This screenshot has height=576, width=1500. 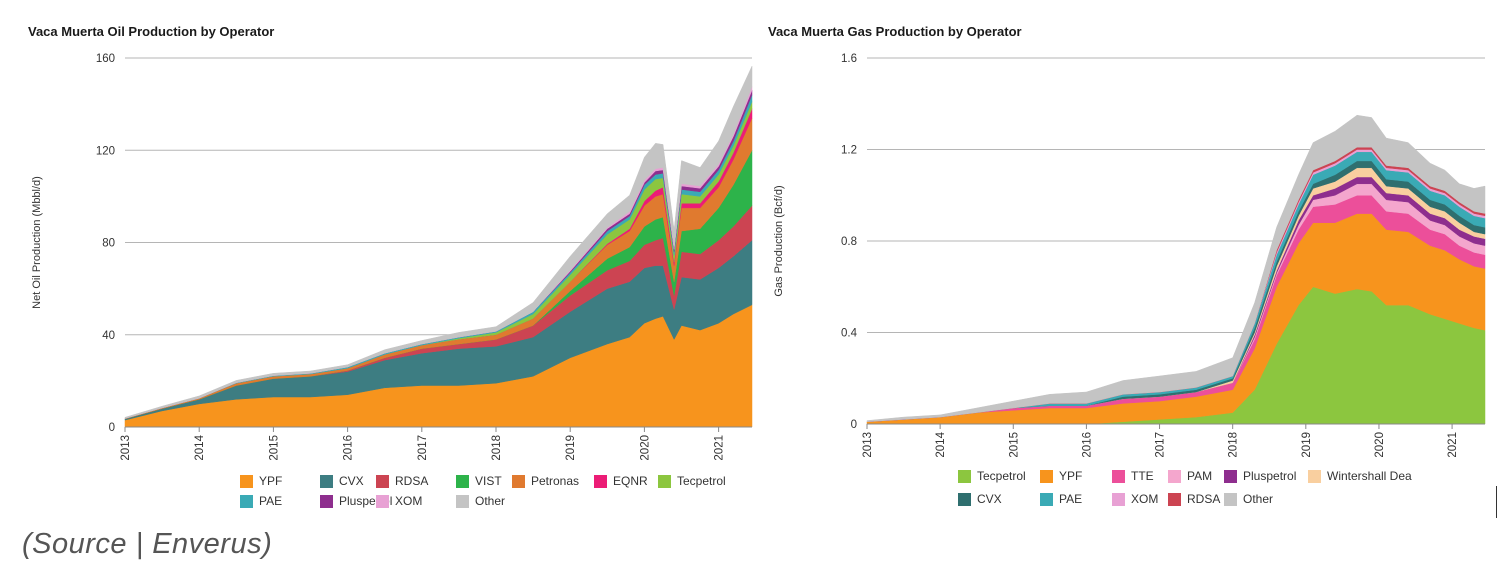 I want to click on legend-item: PAM, so click(x=1190, y=476).